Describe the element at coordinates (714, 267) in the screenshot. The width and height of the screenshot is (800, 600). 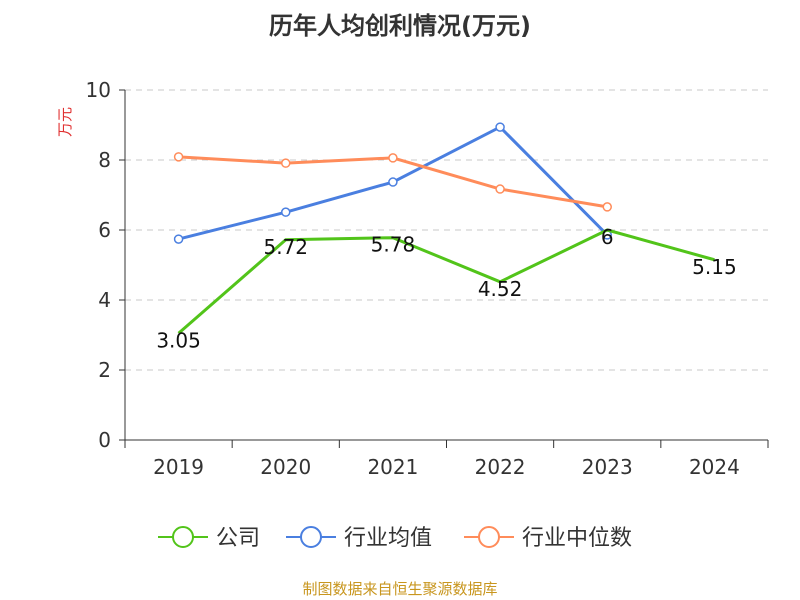
I see `data-label: 5.15` at that location.